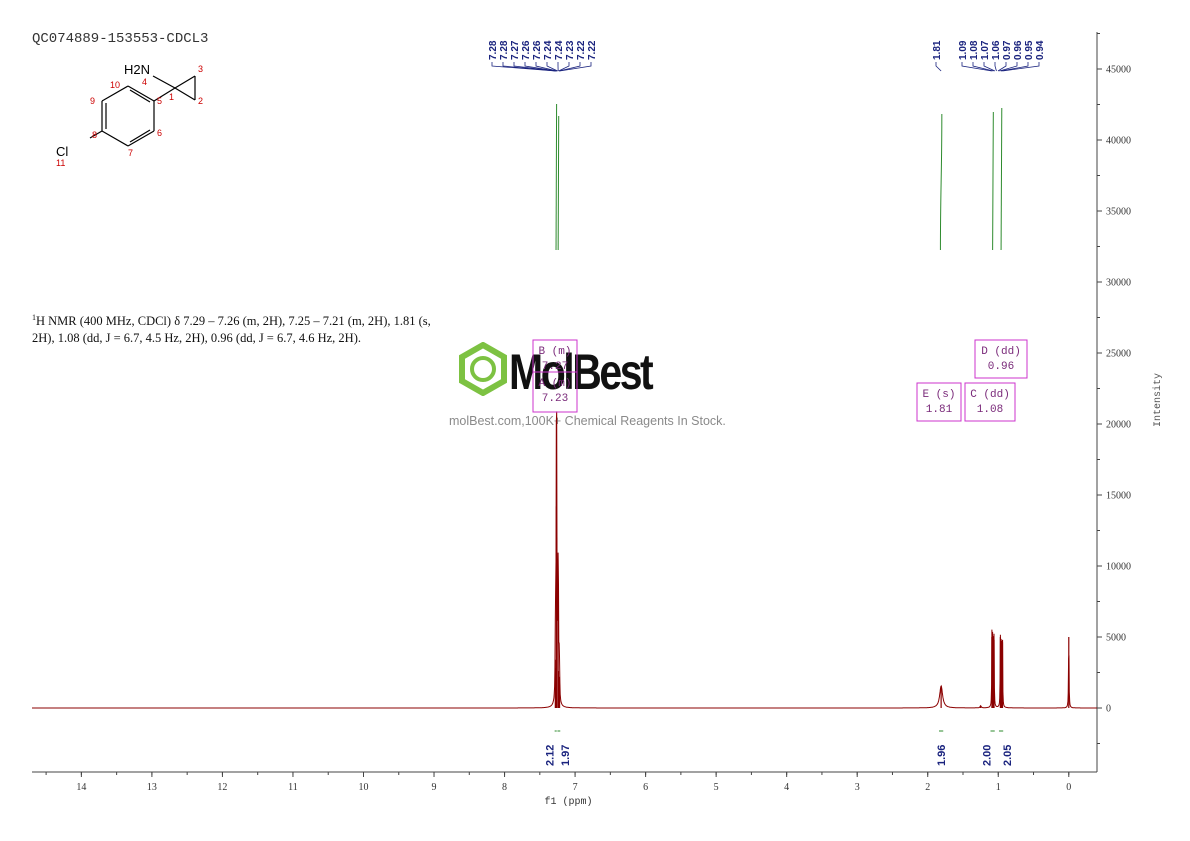  I want to click on y-tick-label: 0, so click(1108, 709).